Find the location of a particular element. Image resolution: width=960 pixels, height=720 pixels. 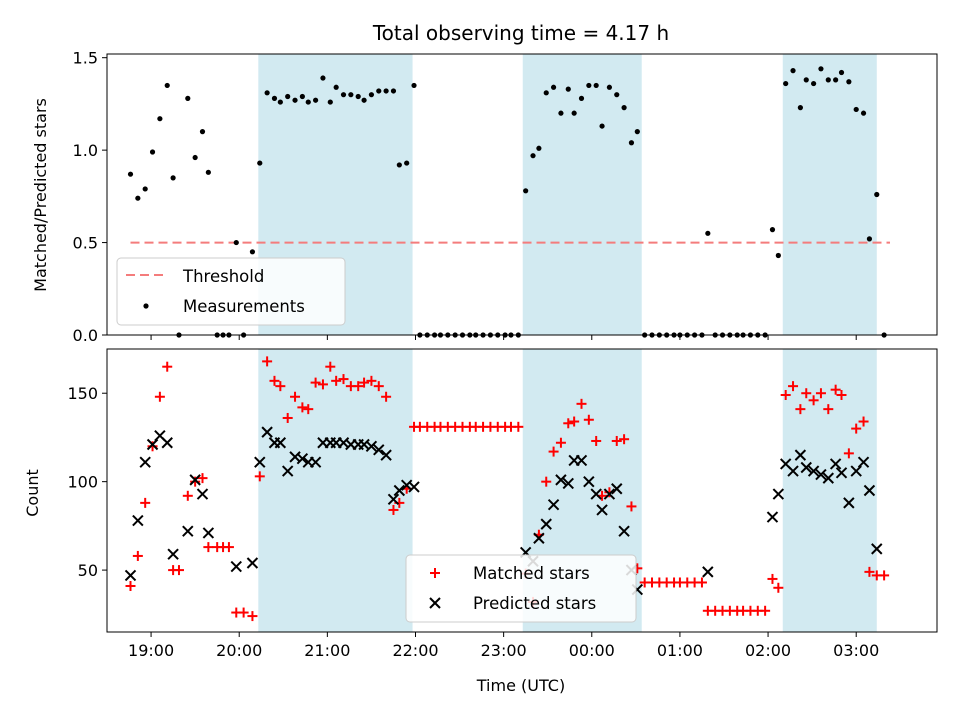

matched-legend-swatch is located at coordinates (435, 573).